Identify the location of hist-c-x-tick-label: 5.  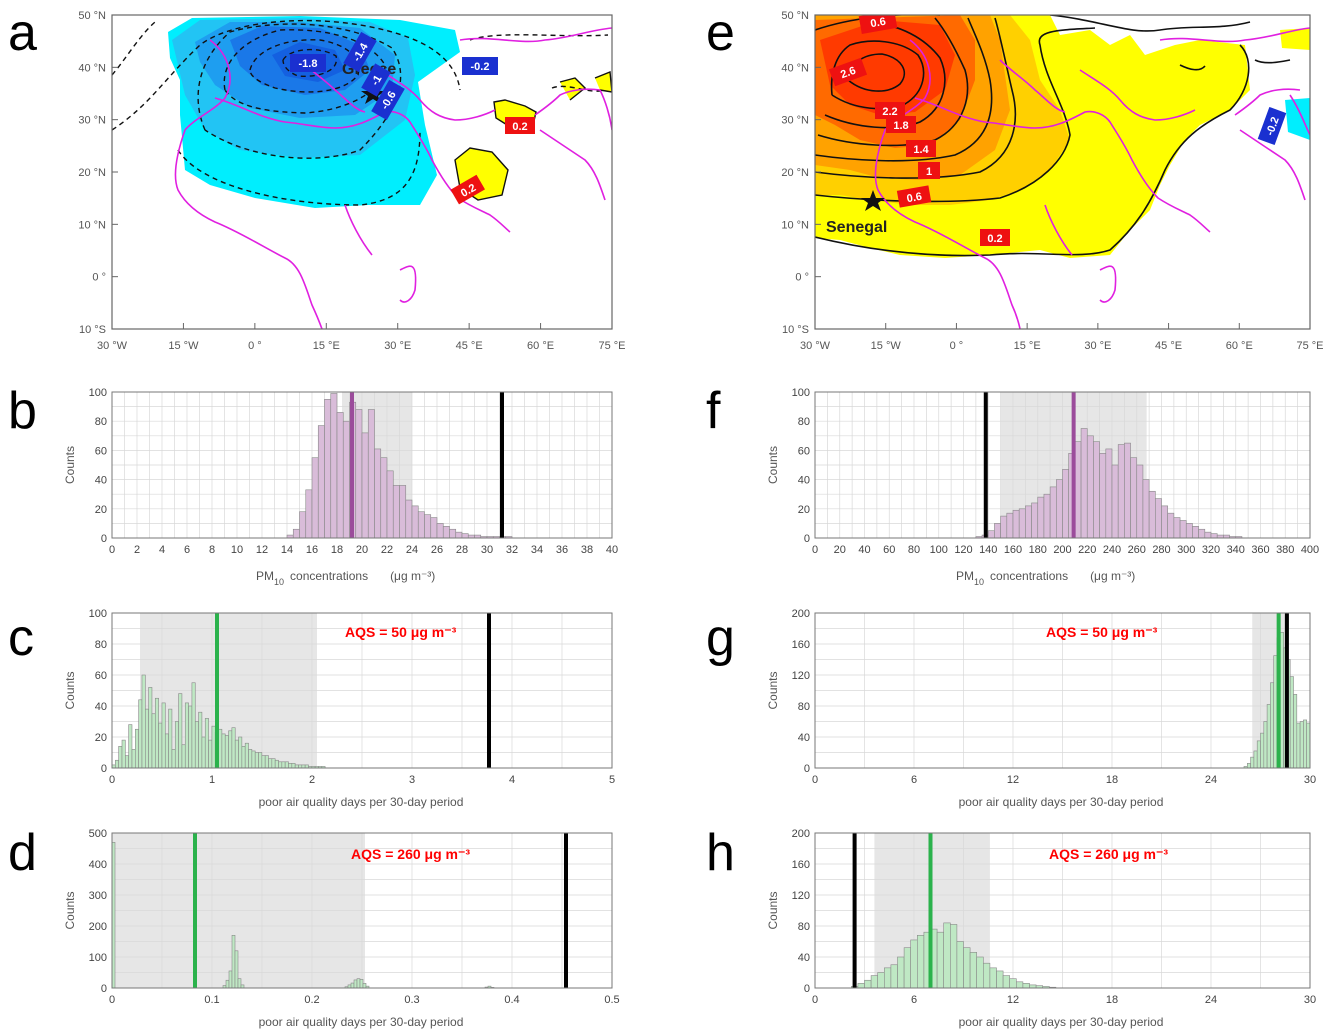
(612, 780).